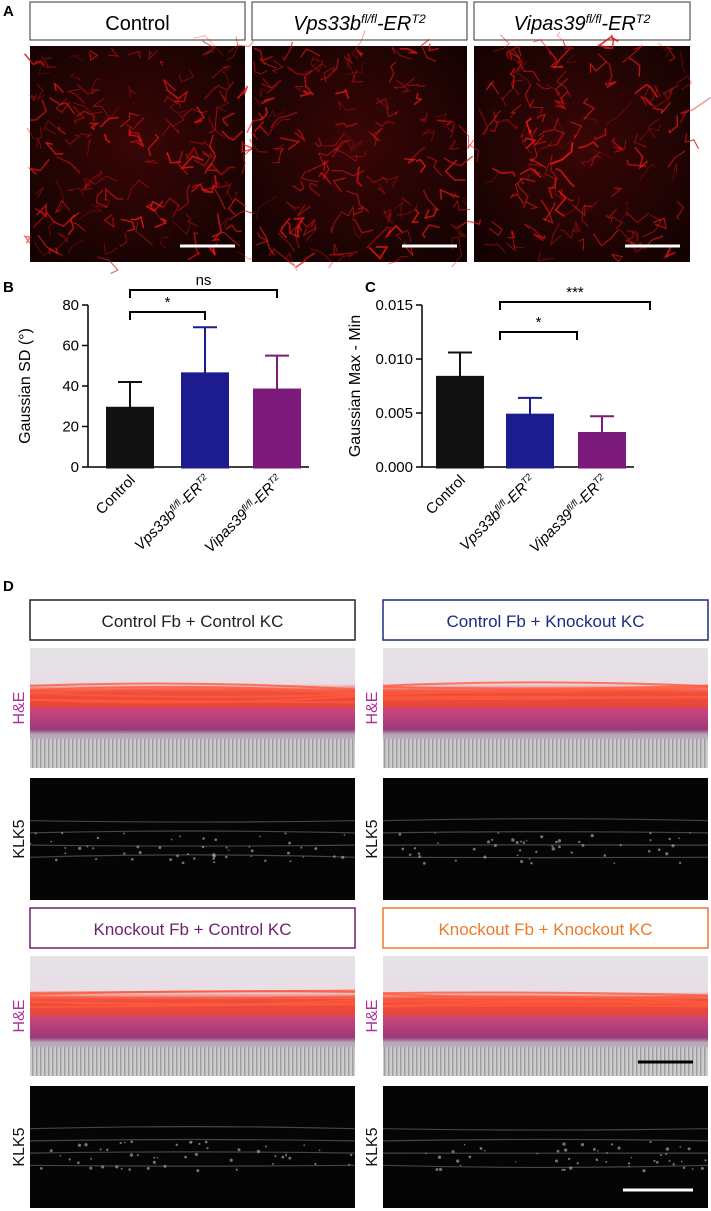 The height and width of the screenshot is (1211, 711). I want to click on klk5-image, so click(545, 839).